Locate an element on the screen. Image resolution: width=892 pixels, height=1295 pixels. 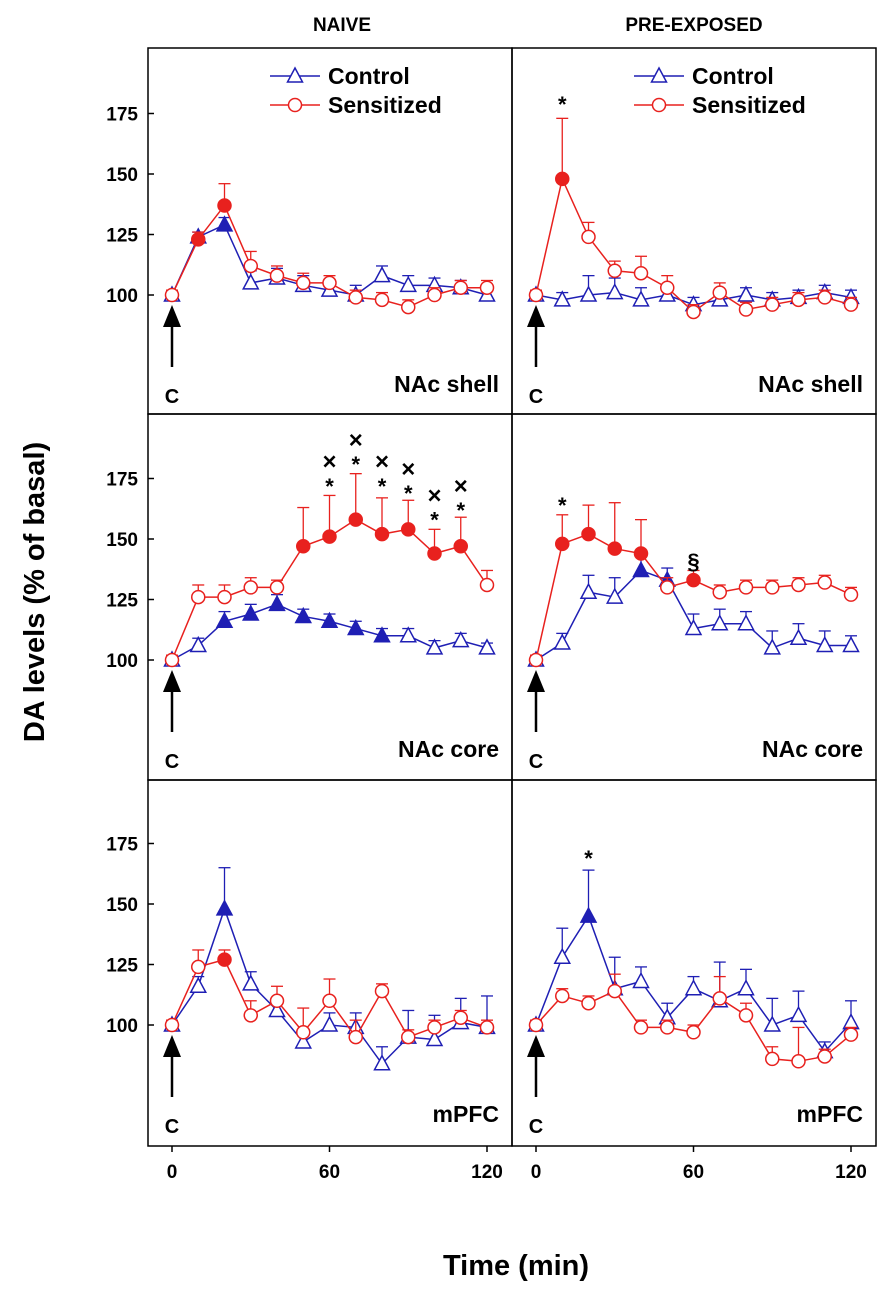
challenge-label: C is located at coordinates (536, 397).